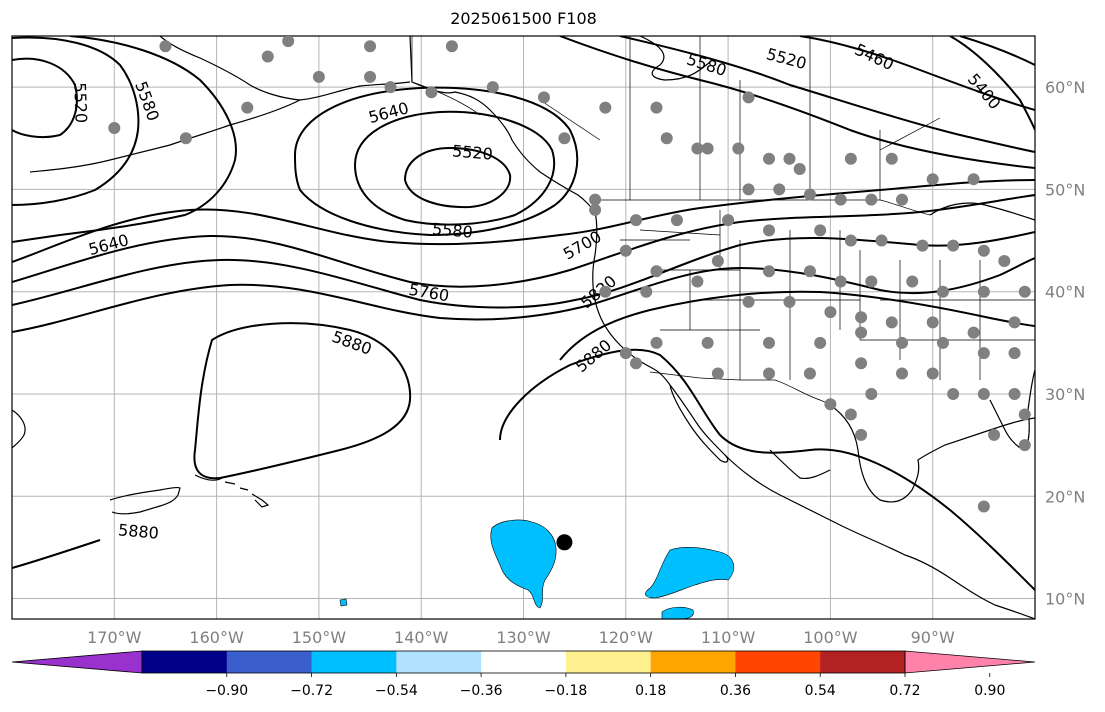 The image size is (1105, 712). I want to click on colorbar-tick-label: 0.18, so click(650, 691).